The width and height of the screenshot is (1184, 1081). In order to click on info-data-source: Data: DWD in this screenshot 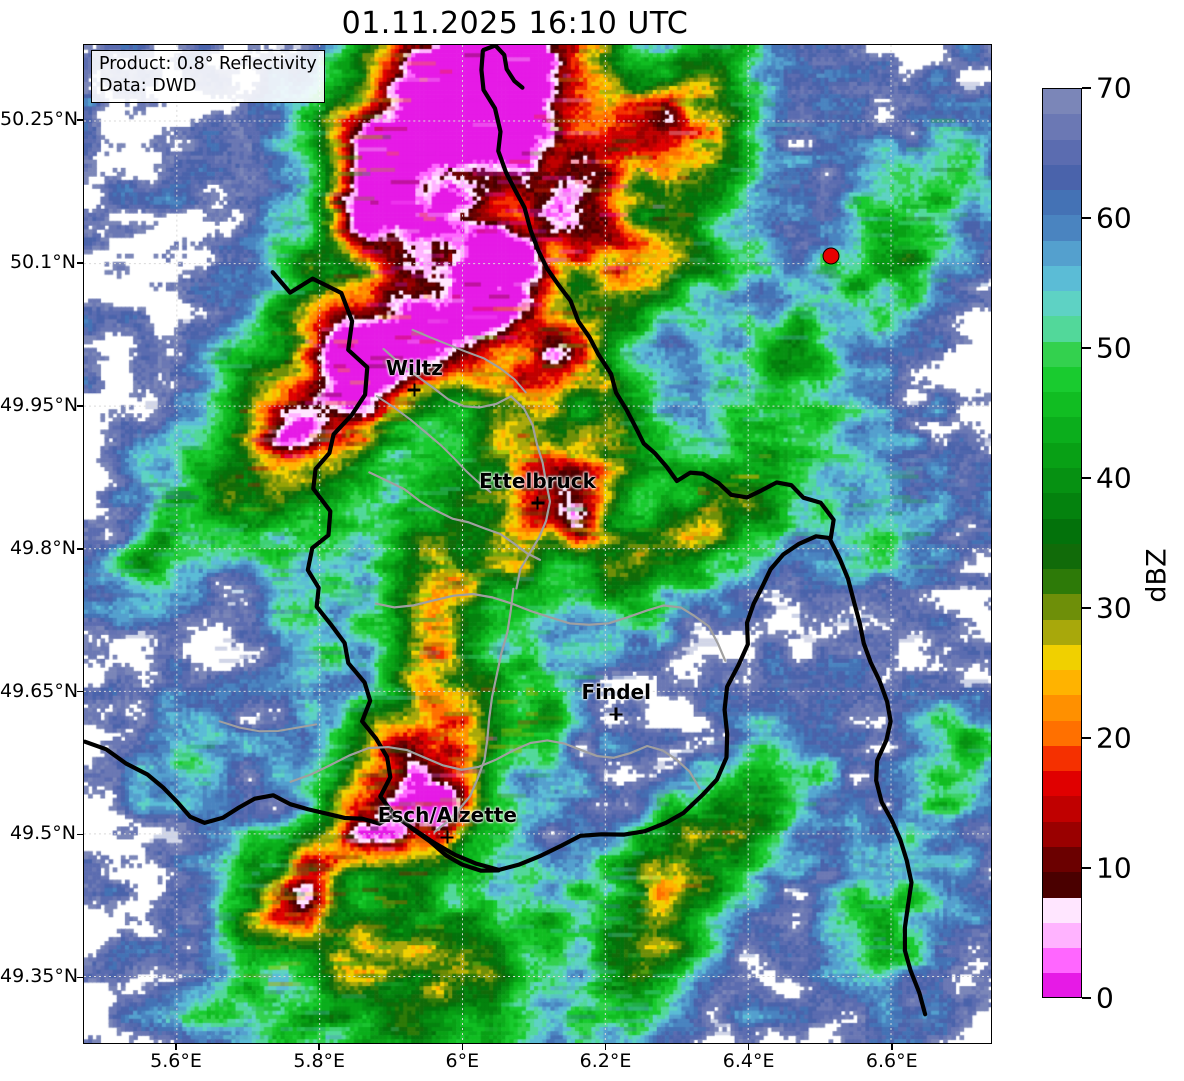, I will do `click(148, 85)`.